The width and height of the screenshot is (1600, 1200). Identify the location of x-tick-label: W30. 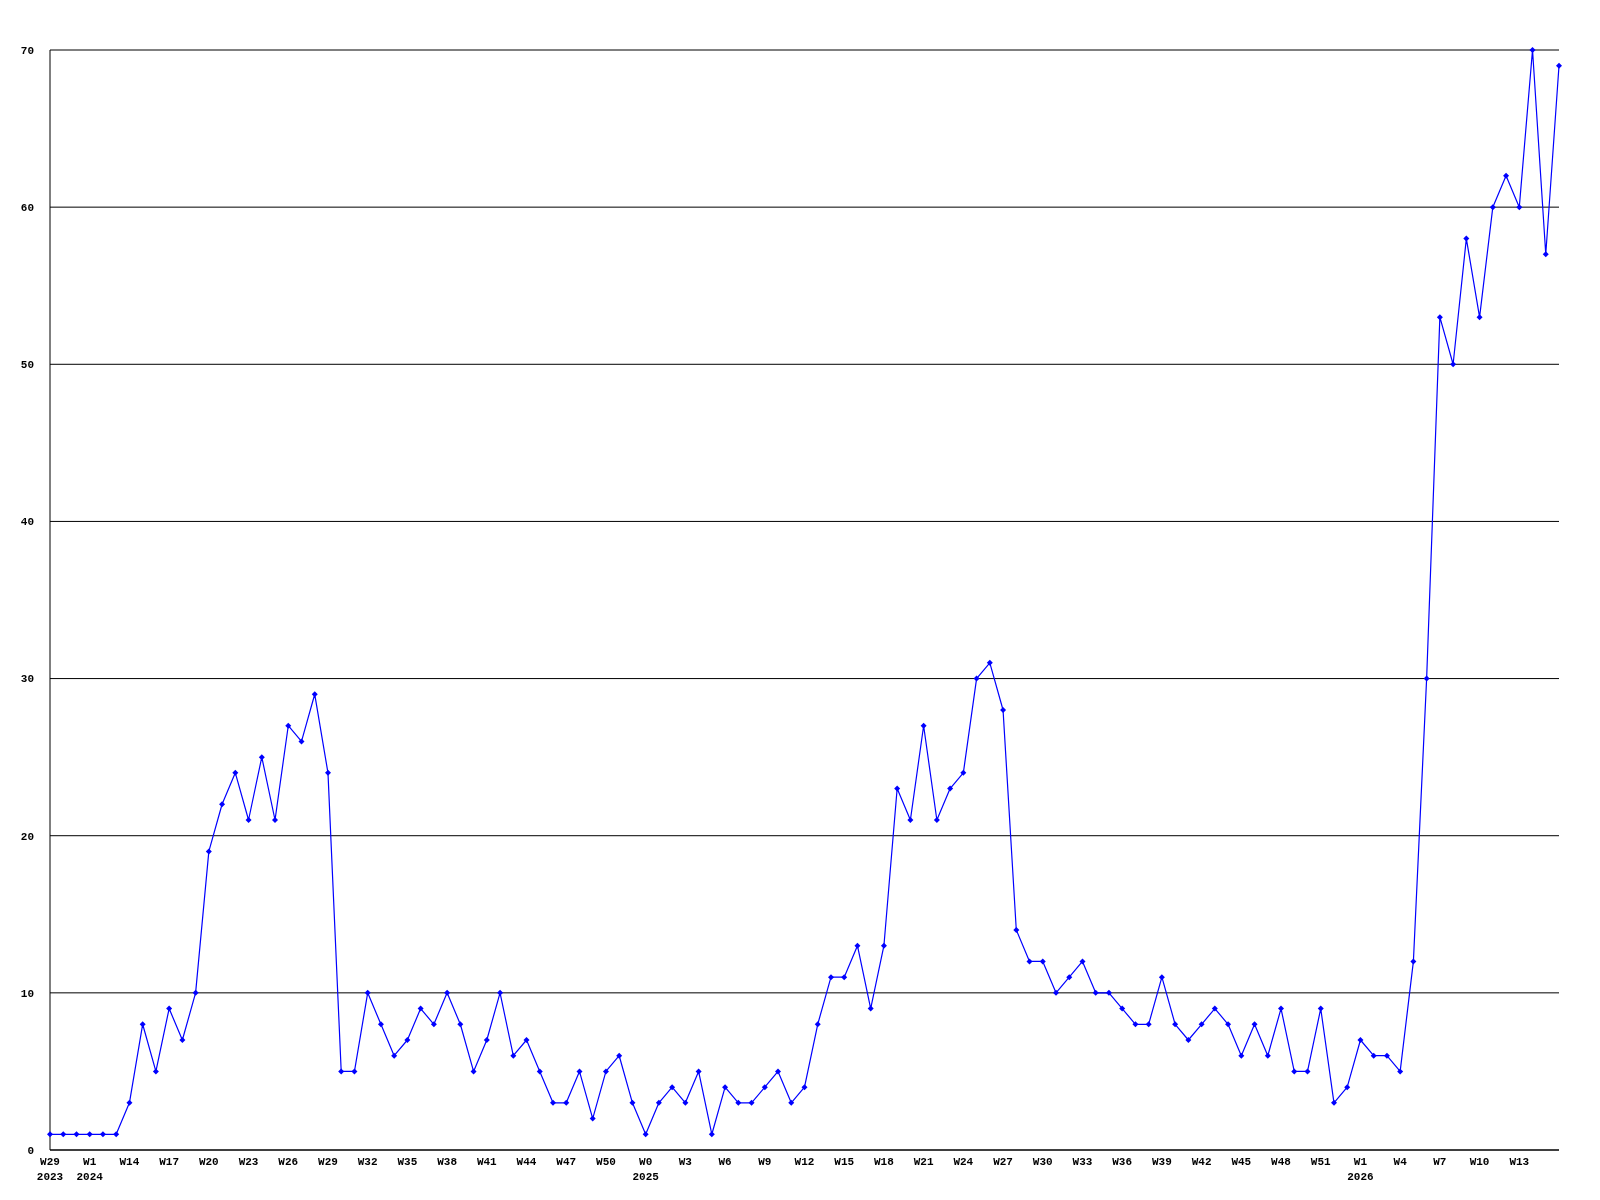
(1042, 1162).